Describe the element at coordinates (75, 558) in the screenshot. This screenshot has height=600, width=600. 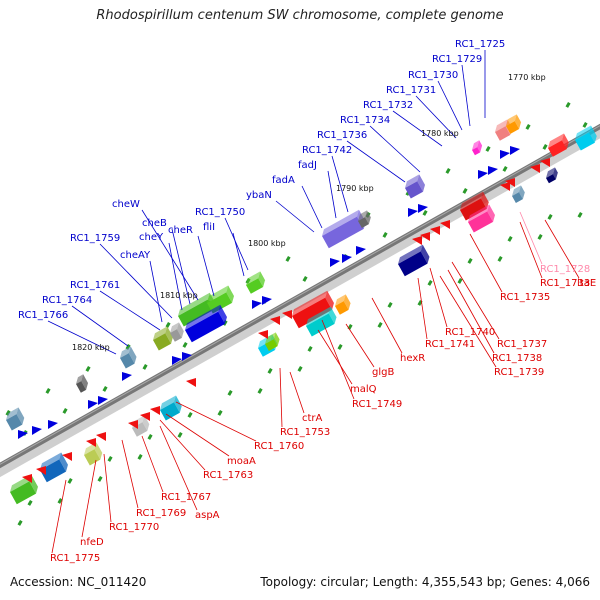
I see `reverse-gene-label: RC1_1775` at that location.